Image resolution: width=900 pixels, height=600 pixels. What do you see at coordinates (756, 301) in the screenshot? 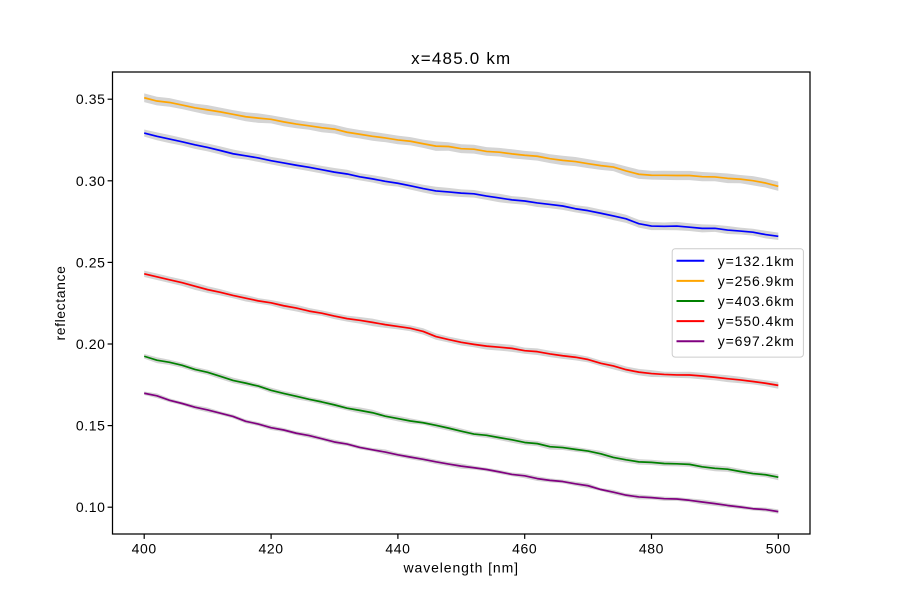
I see `svg-text: y=403.6km` at bounding box center [756, 301].